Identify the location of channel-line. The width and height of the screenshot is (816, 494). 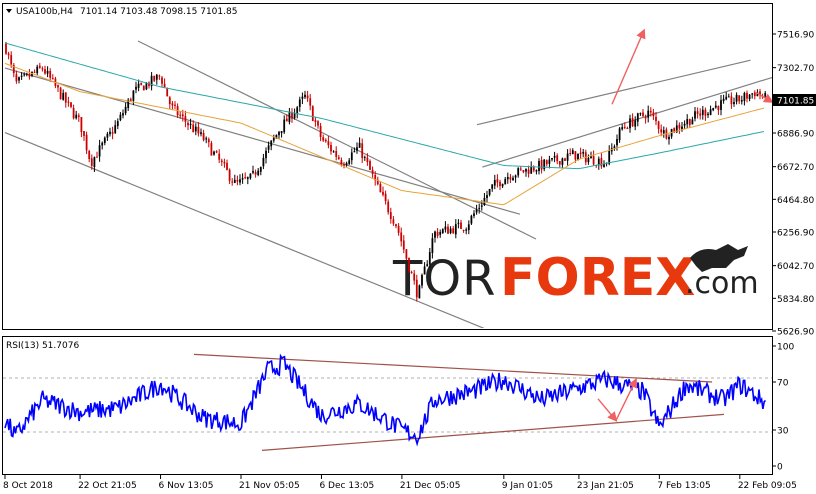
(627, 122).